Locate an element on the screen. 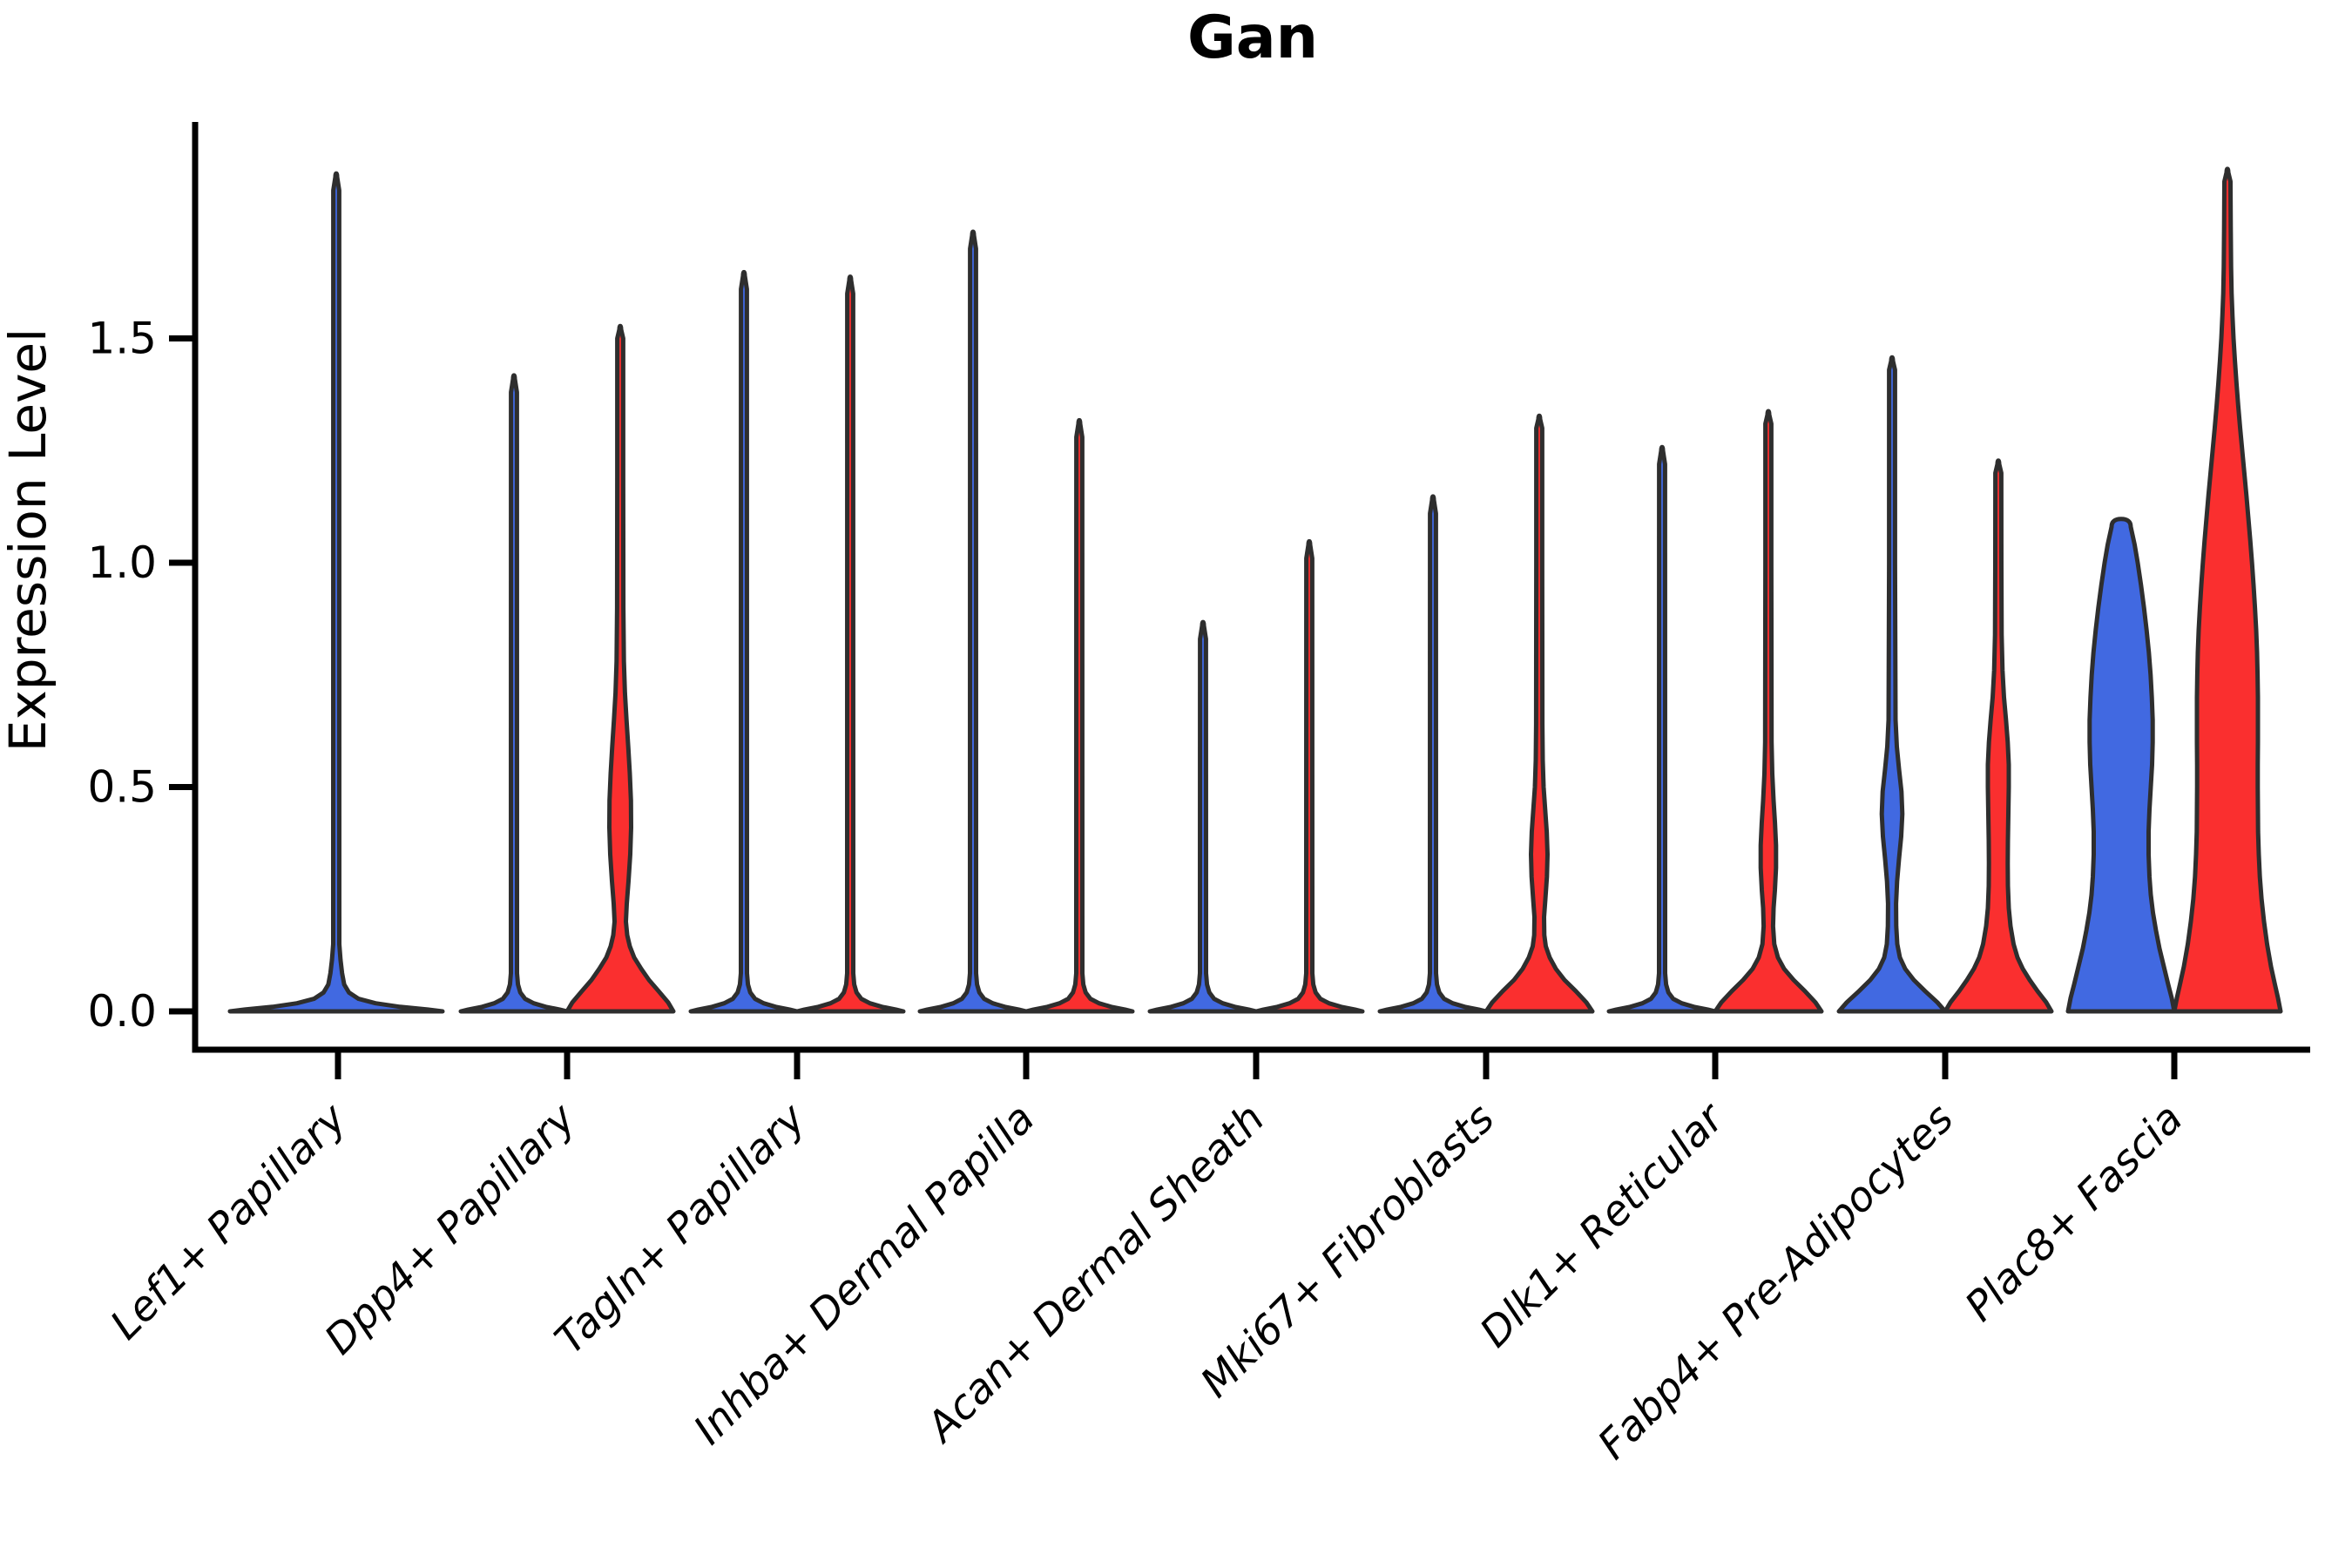 This screenshot has width=2352, height=1568. violin-plac8-red is located at coordinates (2227, 590).